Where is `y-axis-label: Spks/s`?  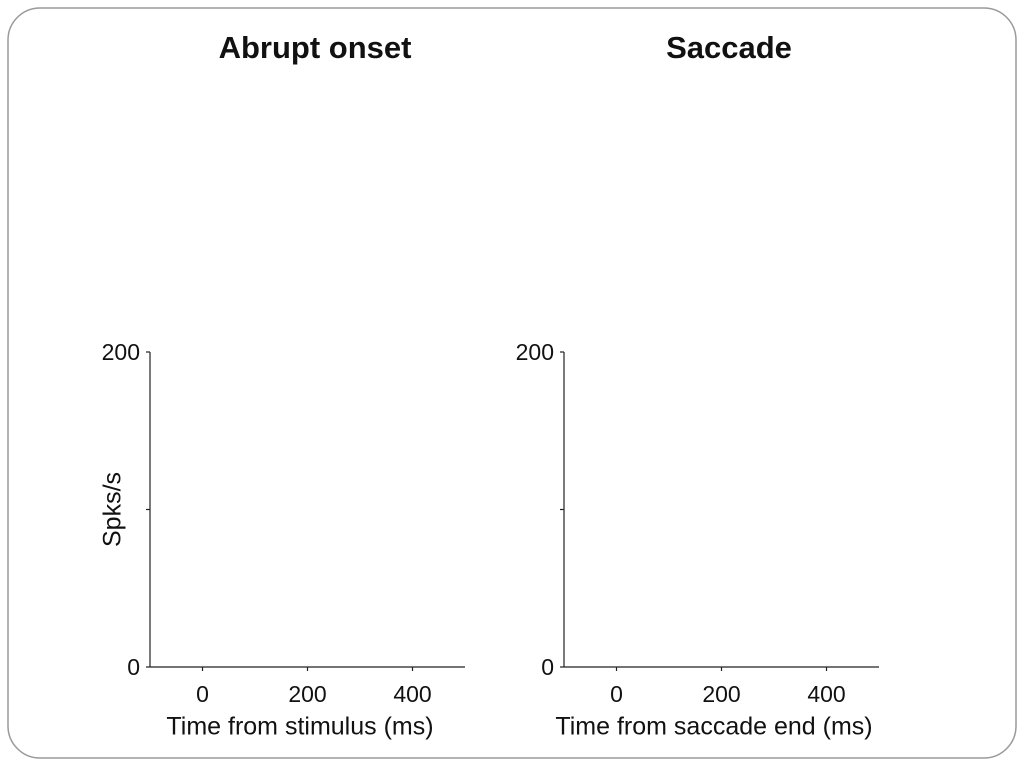
y-axis-label: Spks/s is located at coordinates (113, 509).